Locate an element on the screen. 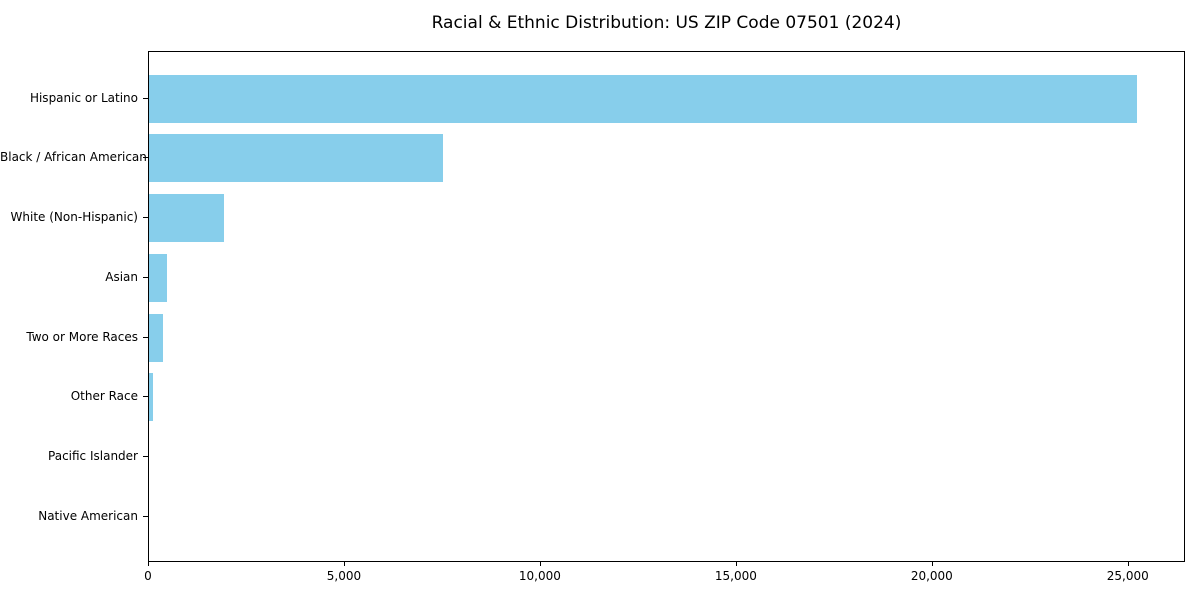  y-label-other-race: Other Race is located at coordinates (104, 396).